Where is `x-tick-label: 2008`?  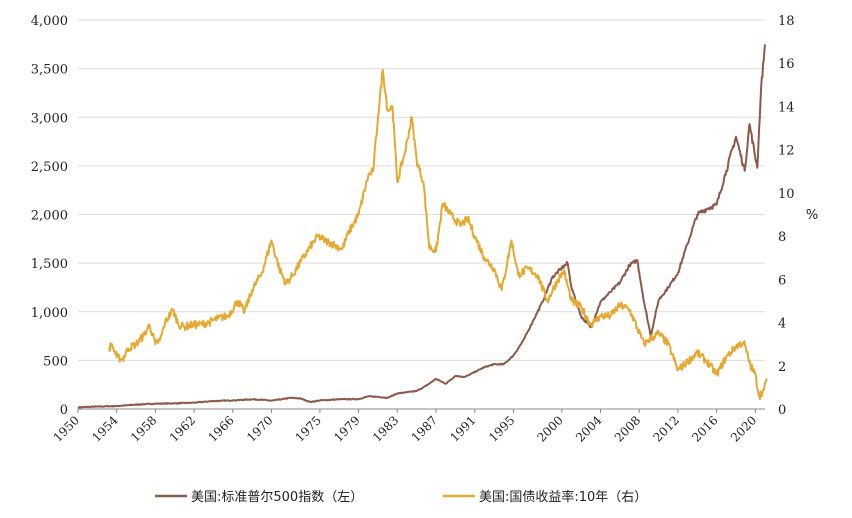
x-tick-label: 2008 is located at coordinates (627, 428).